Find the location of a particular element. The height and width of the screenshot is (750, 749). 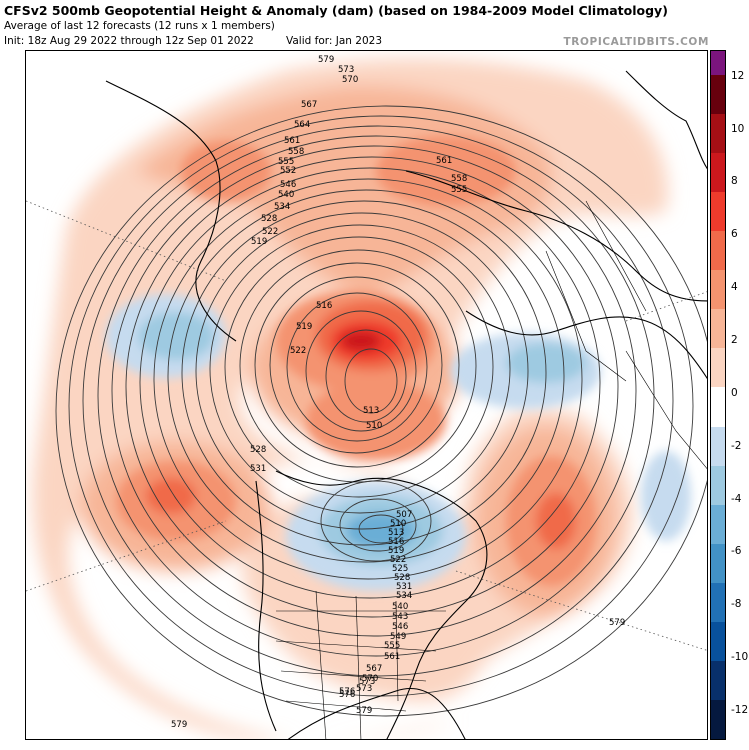

site-credit: TROPICALTIDBITS.COM is located at coordinates (636, 42).